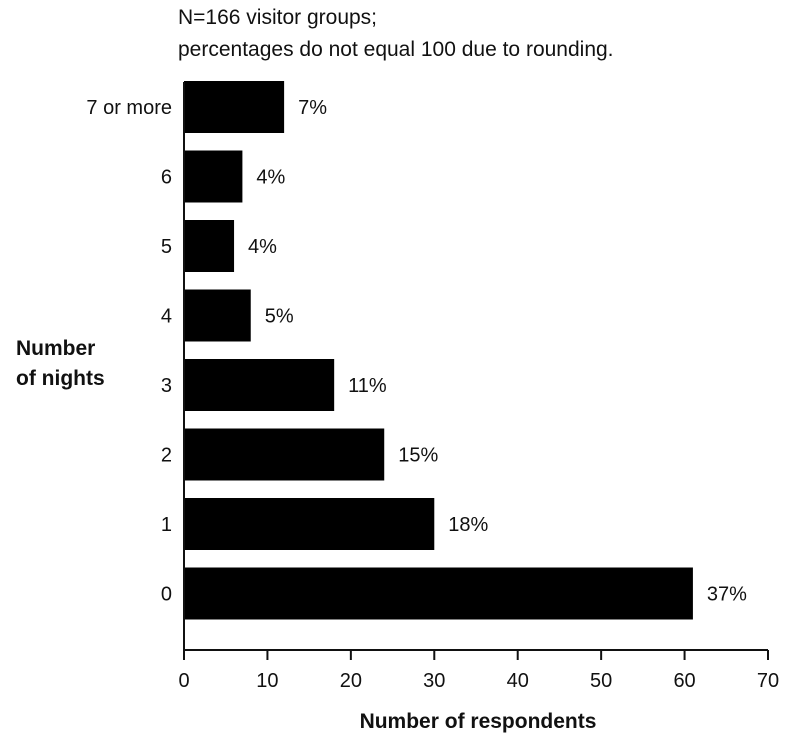 Image resolution: width=788 pixels, height=737 pixels. Describe the element at coordinates (166, 386) in the screenshot. I see `y-tick-label-4: 3` at that location.